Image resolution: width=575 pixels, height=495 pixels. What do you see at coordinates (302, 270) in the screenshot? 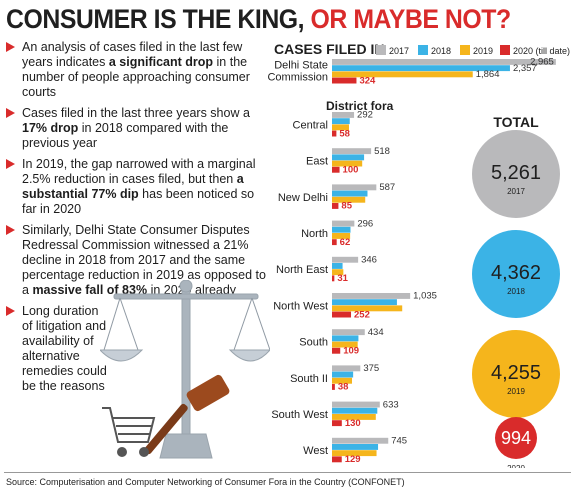
I see `category-label: North East` at bounding box center [302, 270].